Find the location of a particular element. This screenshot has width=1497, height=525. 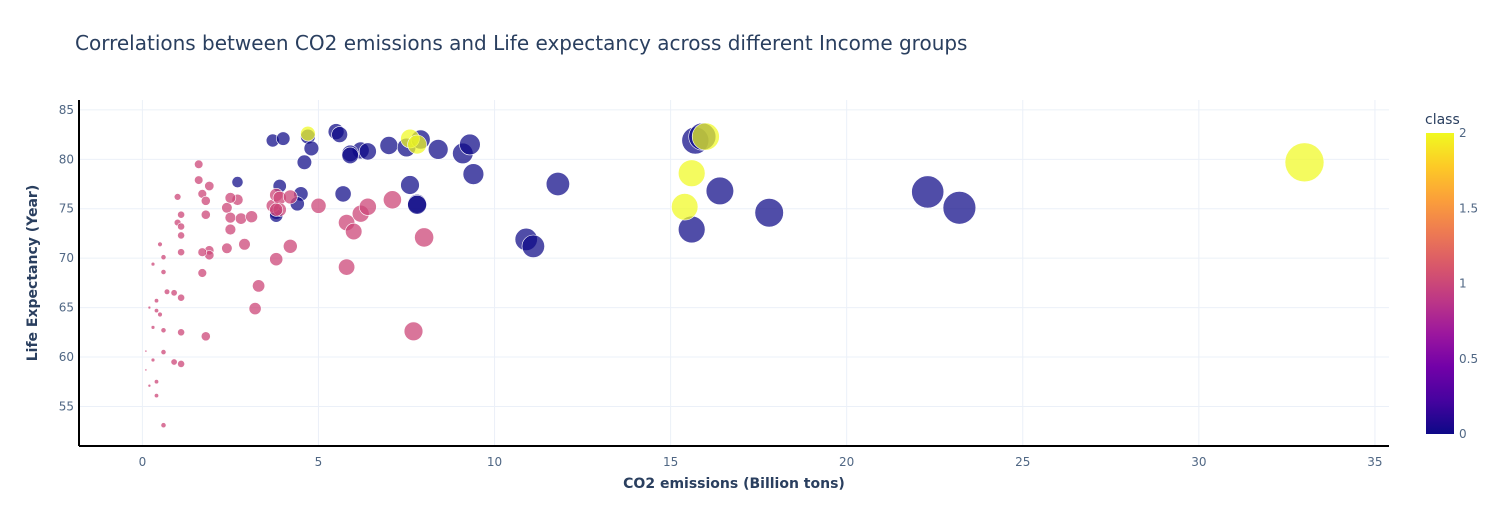

colorbar: class 0 0.5 1 1.5 2 is located at coordinates (1451, 276).